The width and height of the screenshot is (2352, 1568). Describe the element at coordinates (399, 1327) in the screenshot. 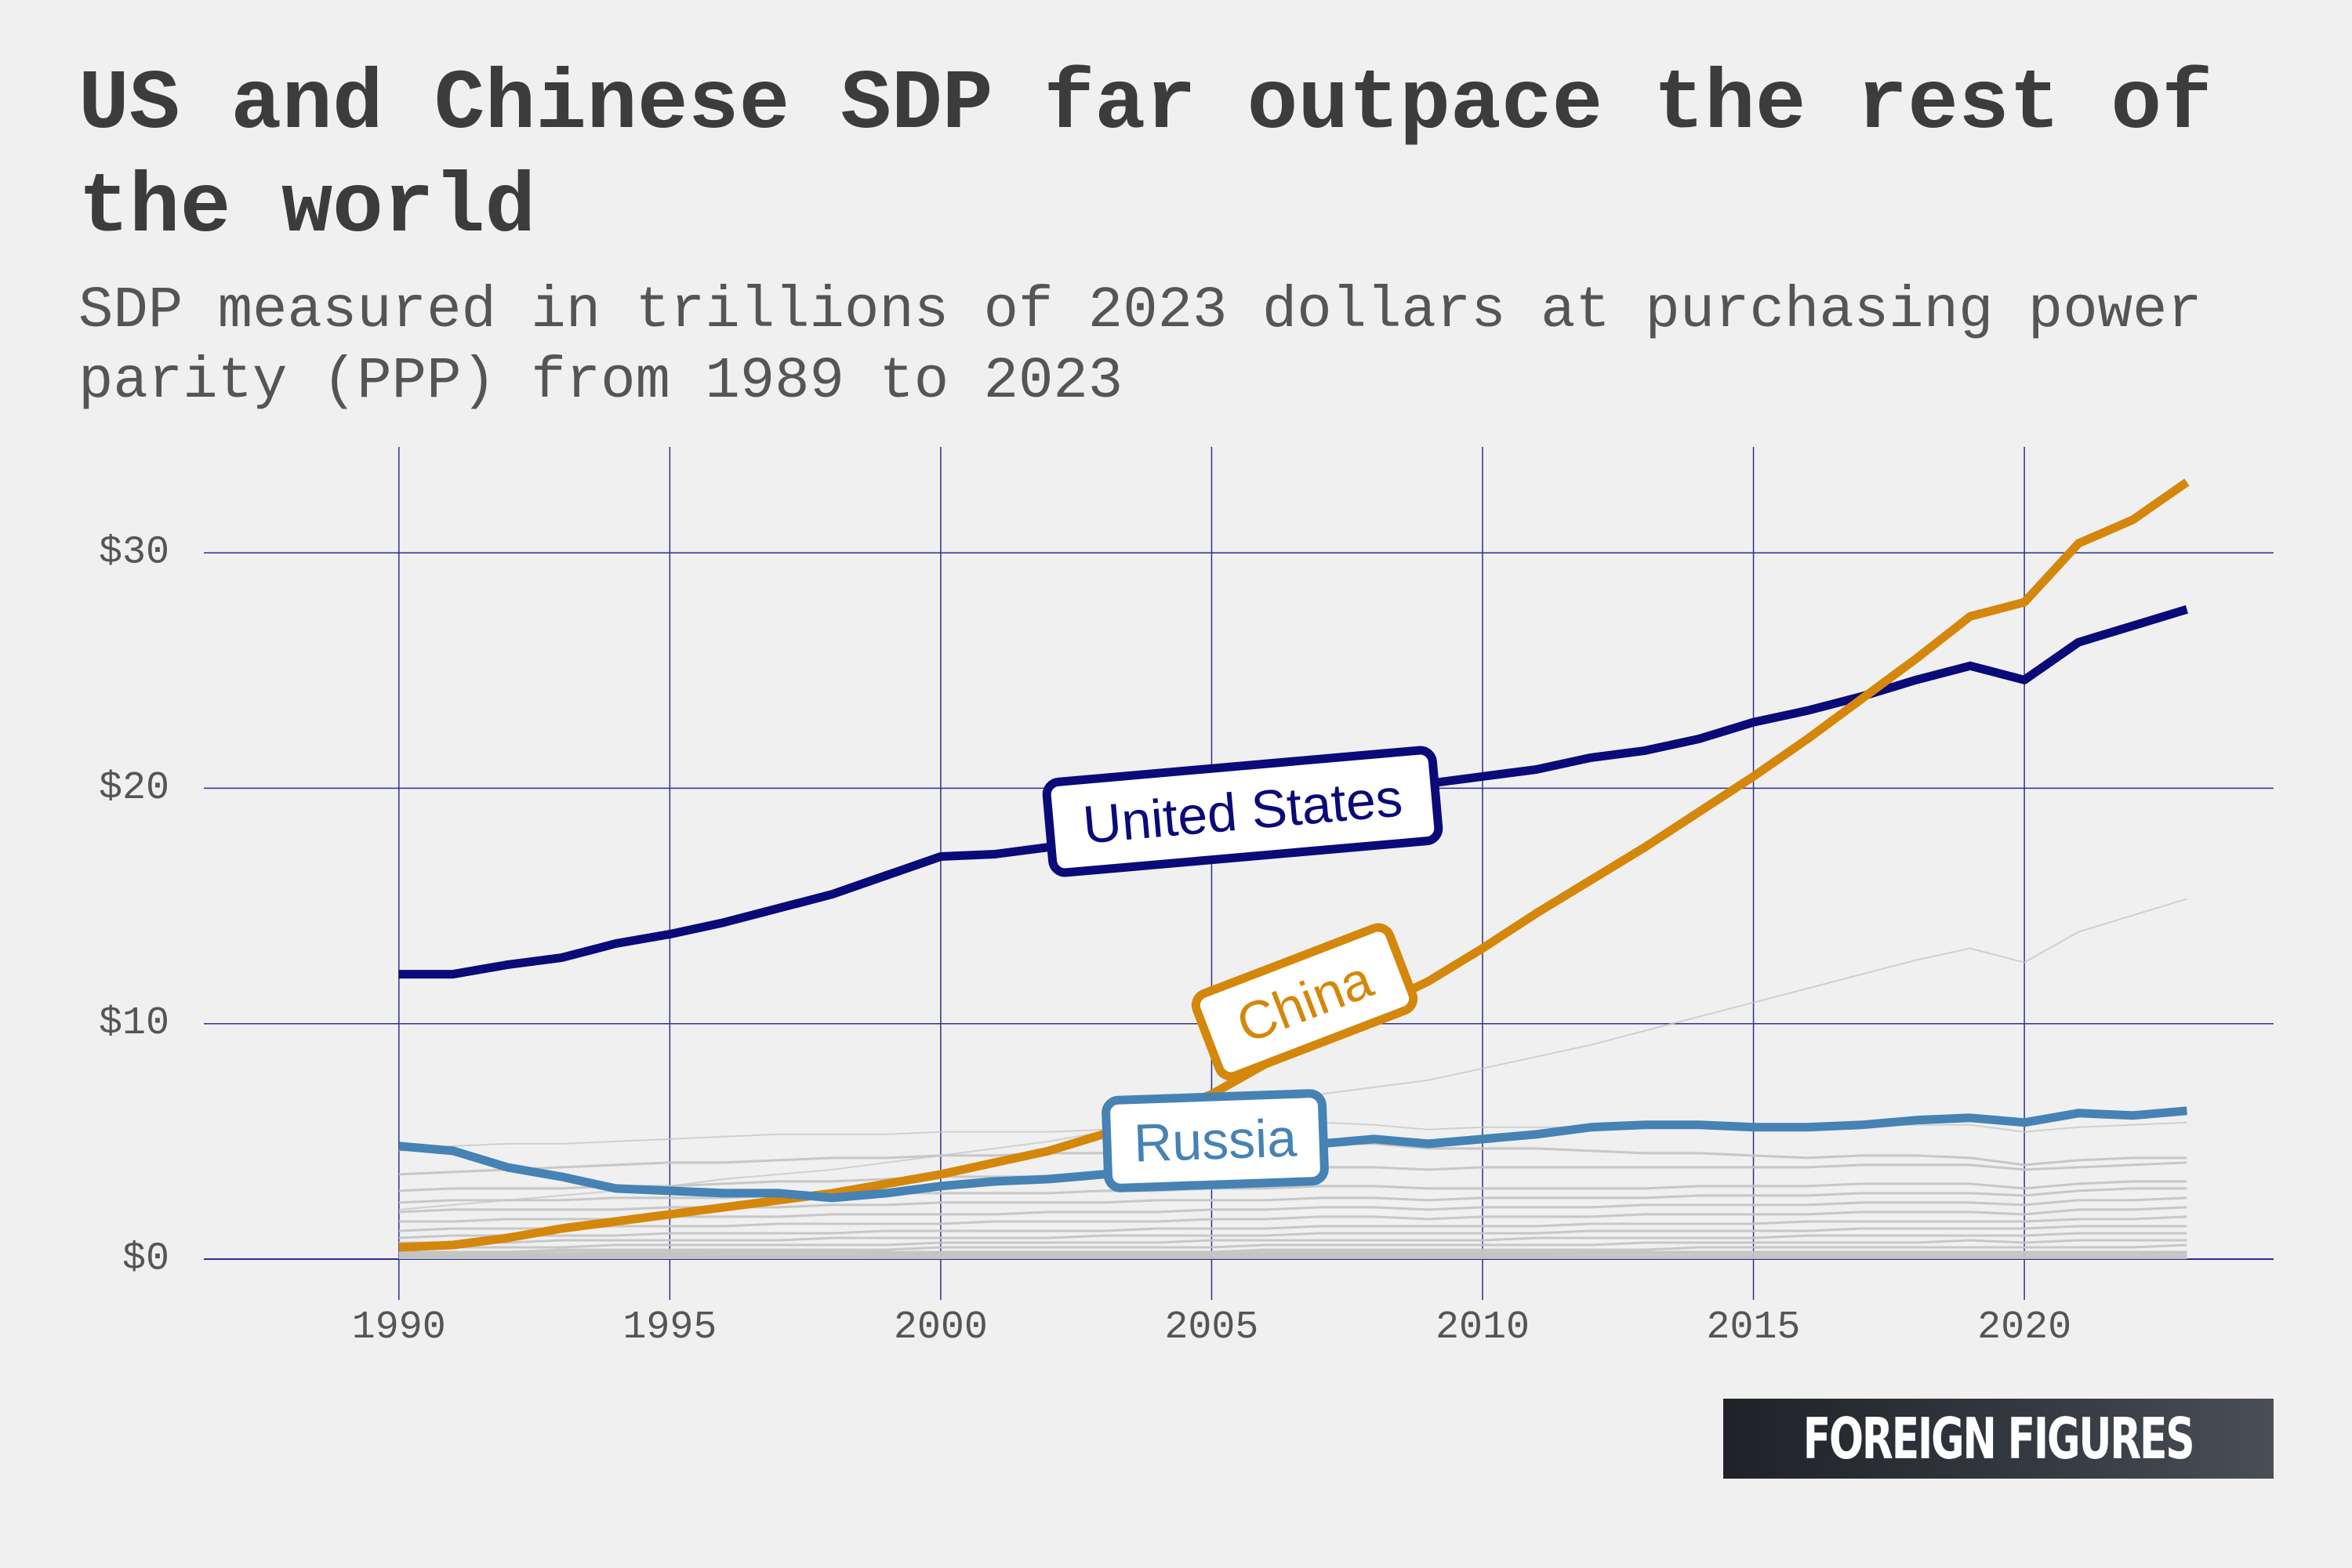

I see `x-tick-label: 1990` at that location.